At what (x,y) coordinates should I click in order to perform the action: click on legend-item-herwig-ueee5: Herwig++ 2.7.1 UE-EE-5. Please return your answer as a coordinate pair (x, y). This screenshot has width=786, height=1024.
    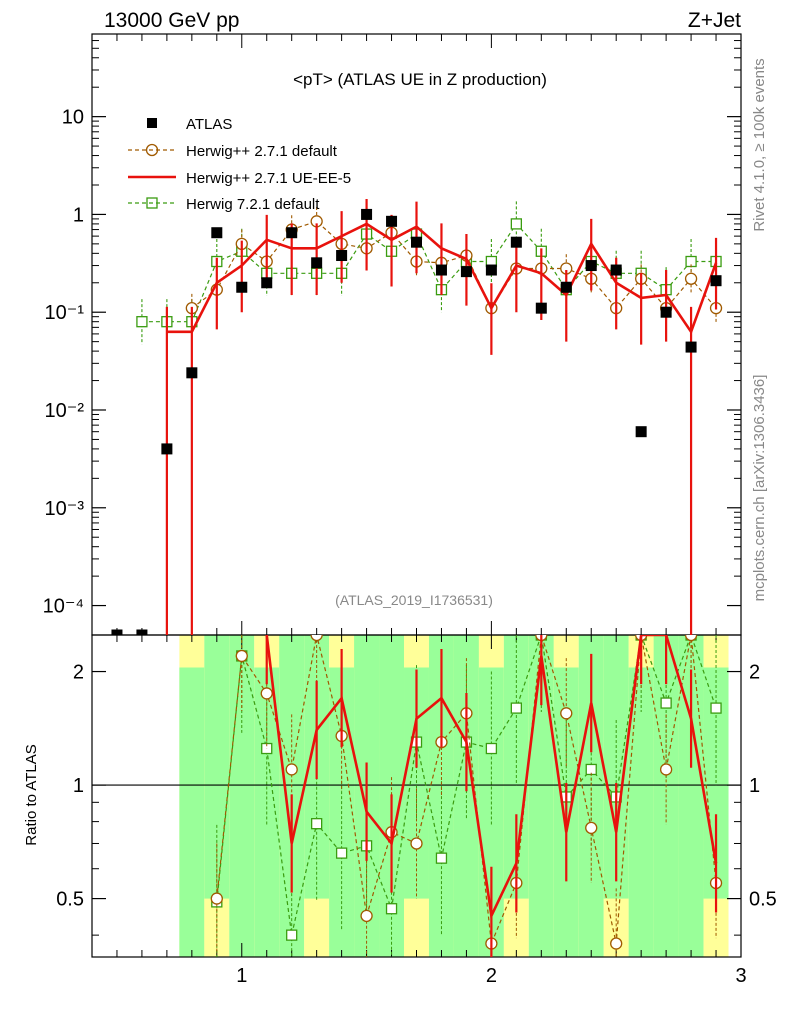
    Looking at the image, I should click on (239, 178).